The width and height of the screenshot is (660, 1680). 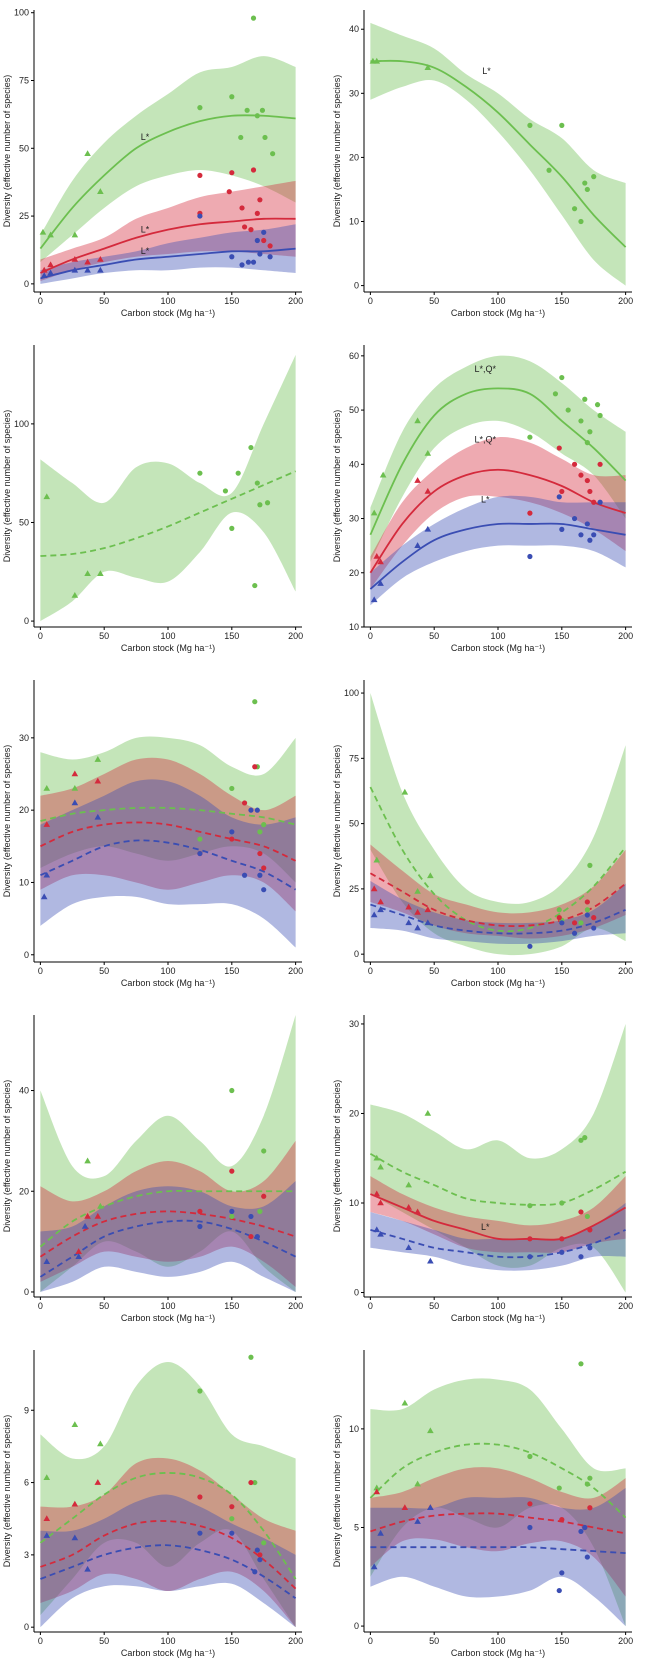 I want to click on y-tick-label: 20, so click(x=354, y=1113).